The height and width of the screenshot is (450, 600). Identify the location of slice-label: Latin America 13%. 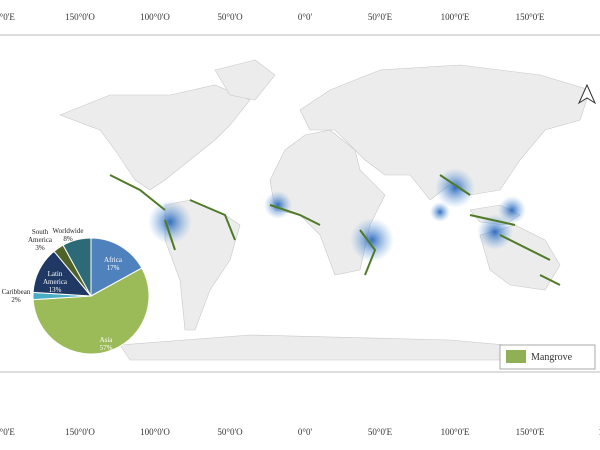
(55, 282).